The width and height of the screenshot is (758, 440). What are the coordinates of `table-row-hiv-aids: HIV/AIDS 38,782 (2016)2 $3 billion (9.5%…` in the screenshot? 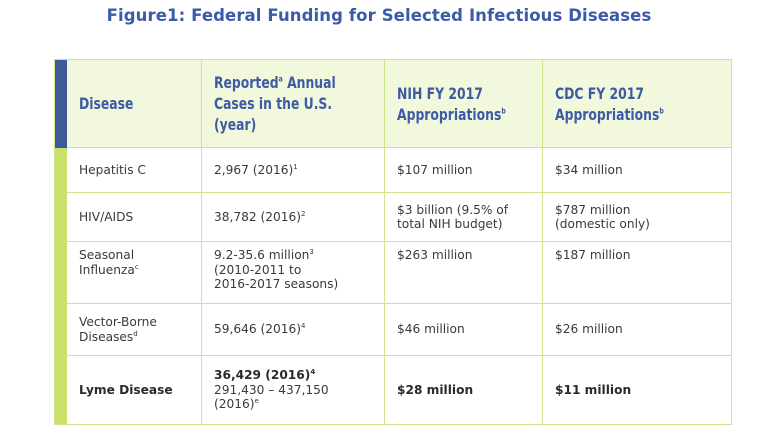 It's located at (399, 217).